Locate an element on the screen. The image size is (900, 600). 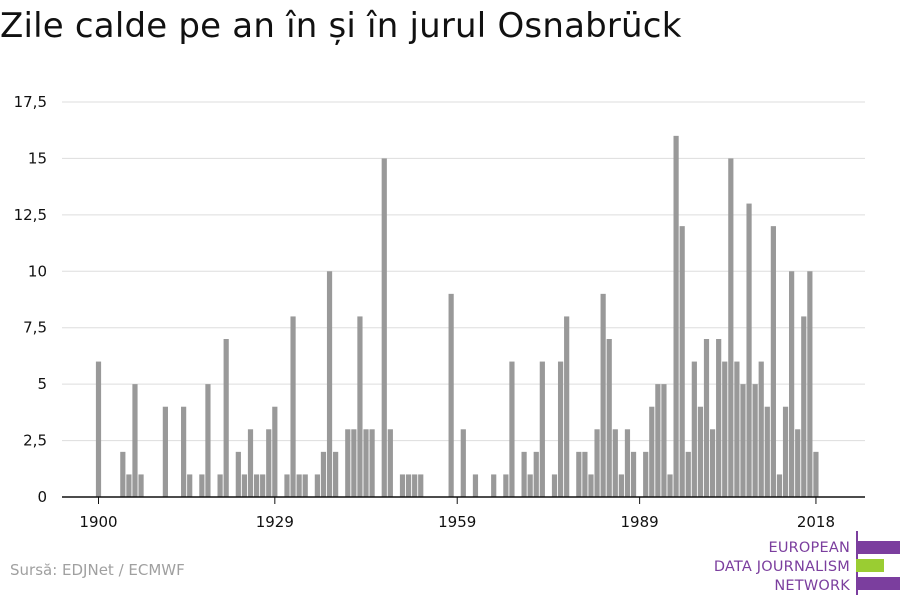
bar-1958 is located at coordinates (451, 395).